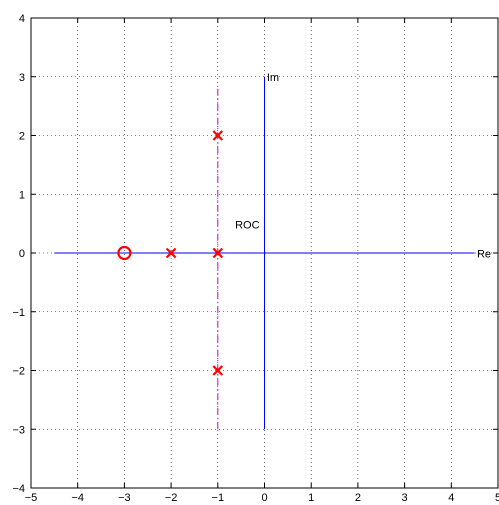 The height and width of the screenshot is (505, 499). What do you see at coordinates (124, 498) in the screenshot?
I see `x-tick-label: −3` at bounding box center [124, 498].